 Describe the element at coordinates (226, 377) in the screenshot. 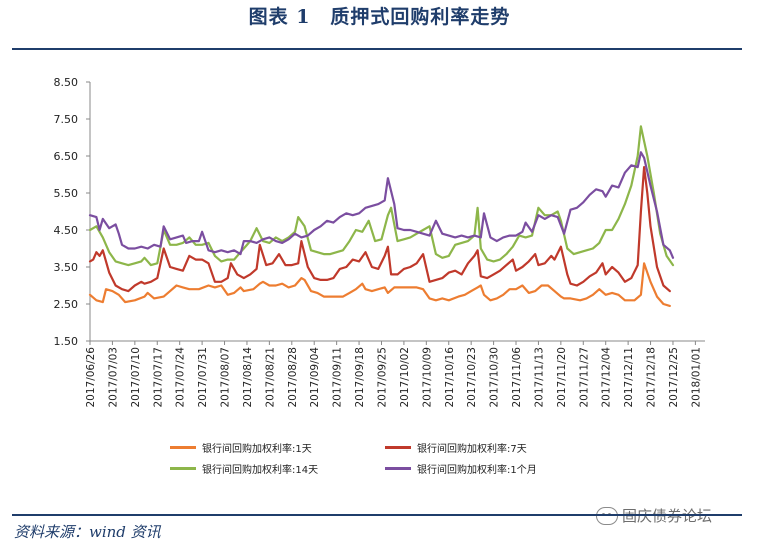

I see `x-tick-label: 2017/08/07` at that location.